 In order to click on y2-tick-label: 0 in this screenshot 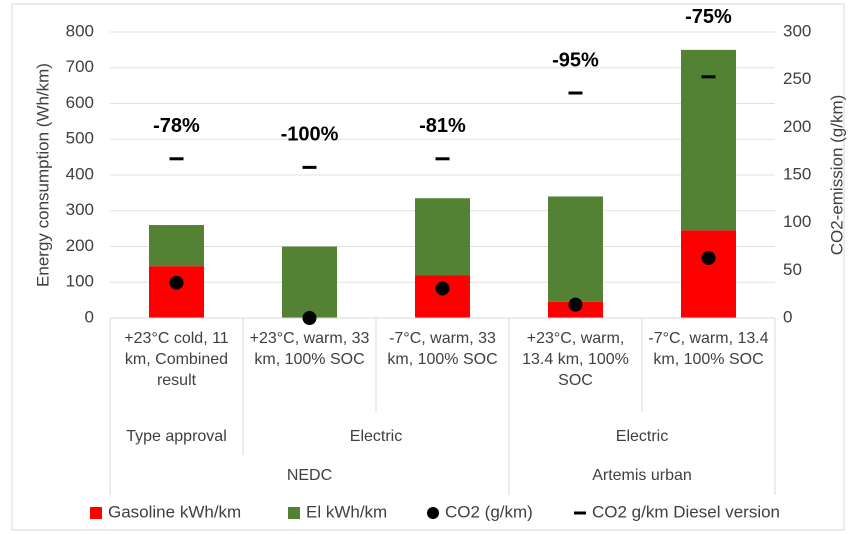, I will do `click(787, 316)`.